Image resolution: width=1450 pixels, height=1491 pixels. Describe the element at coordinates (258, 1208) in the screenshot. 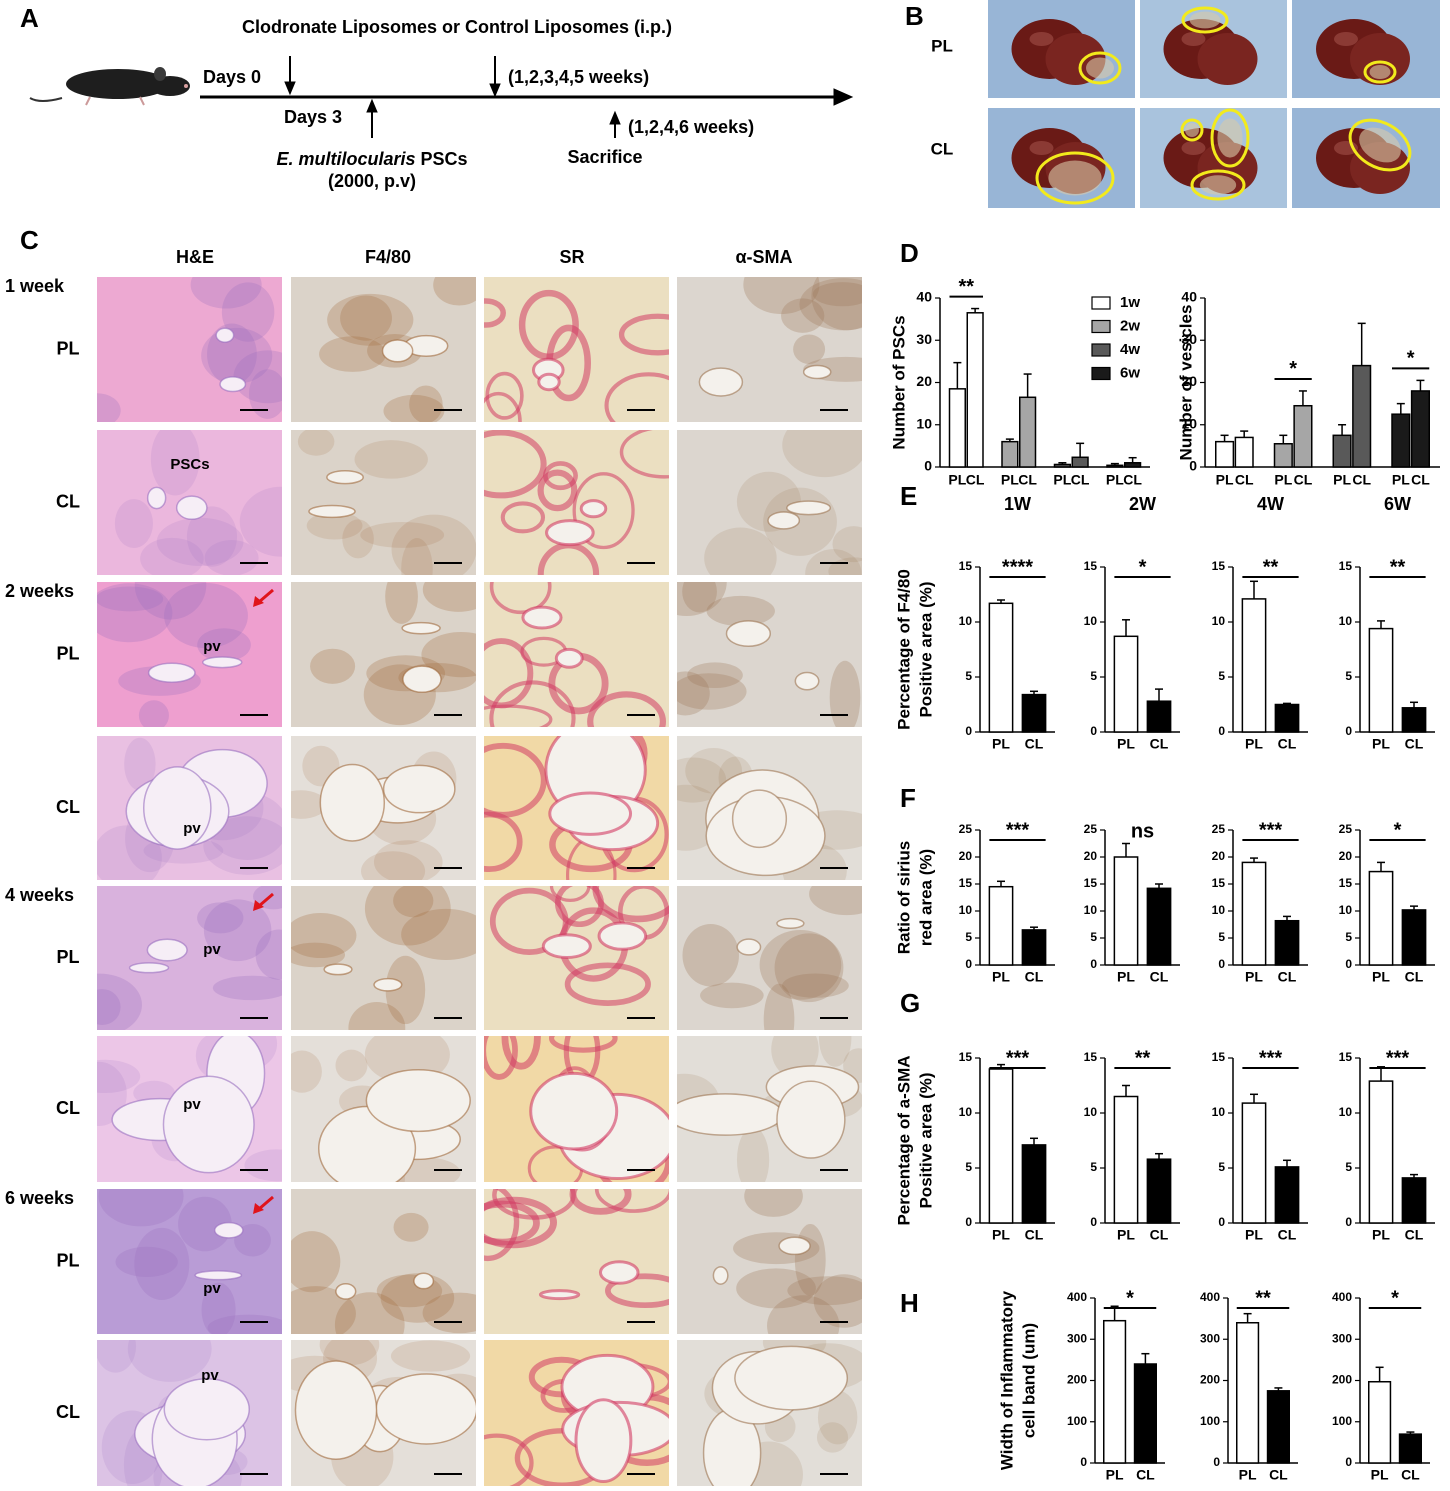

I see `arrow-head` at that location.